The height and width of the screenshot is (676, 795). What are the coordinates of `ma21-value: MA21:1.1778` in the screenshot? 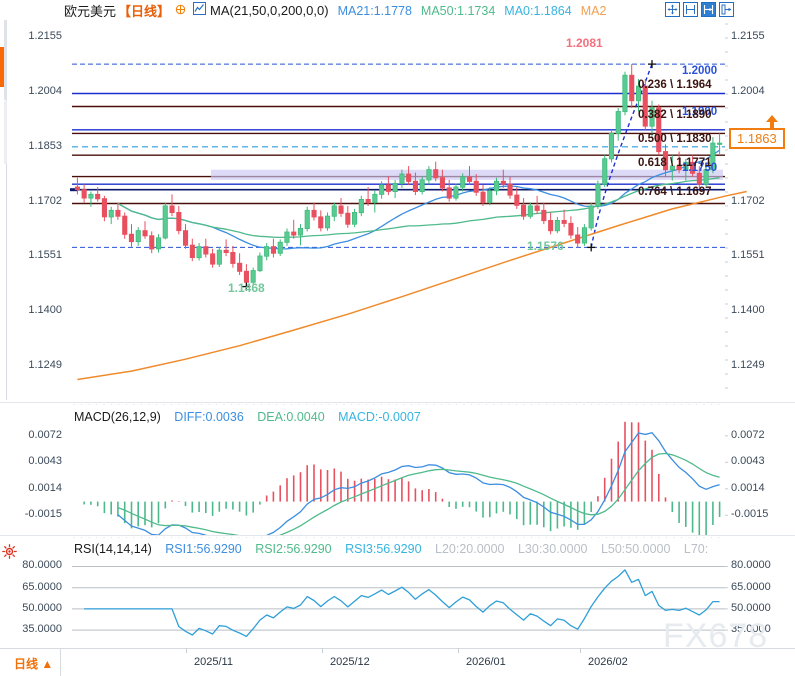 It's located at (374, 10).